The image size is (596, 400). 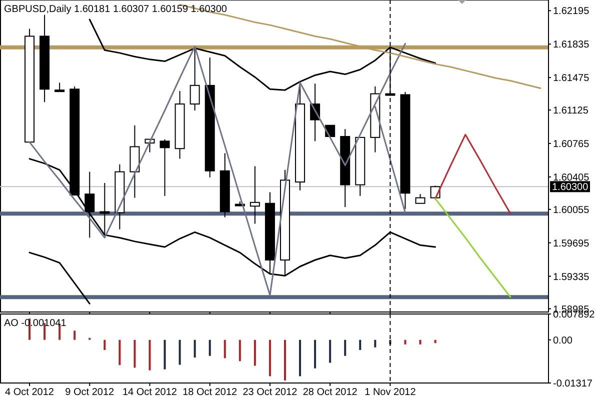 I want to click on y-tick-label: 1.60765, so click(x=571, y=144).